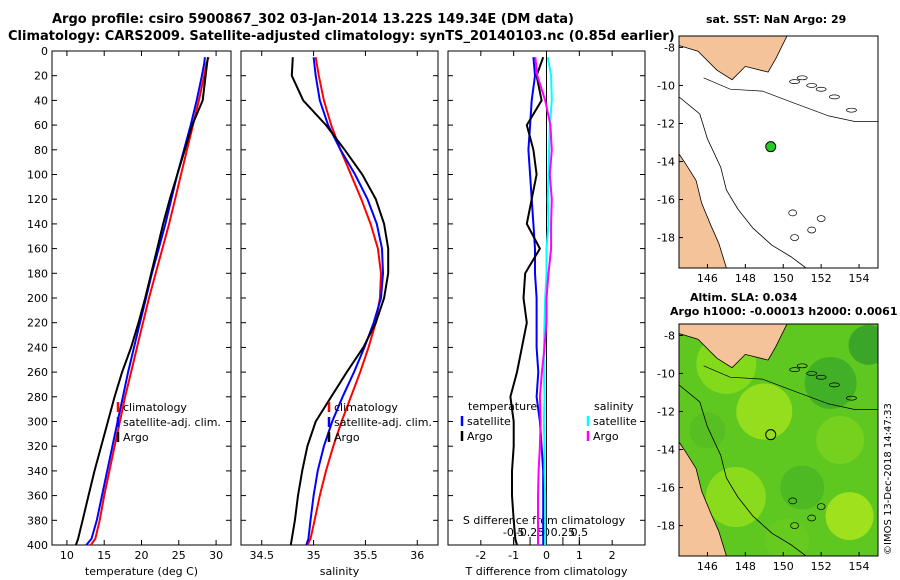  Describe the element at coordinates (707, 566) in the screenshot. I see `sla-xtick-label: 146` at that location.